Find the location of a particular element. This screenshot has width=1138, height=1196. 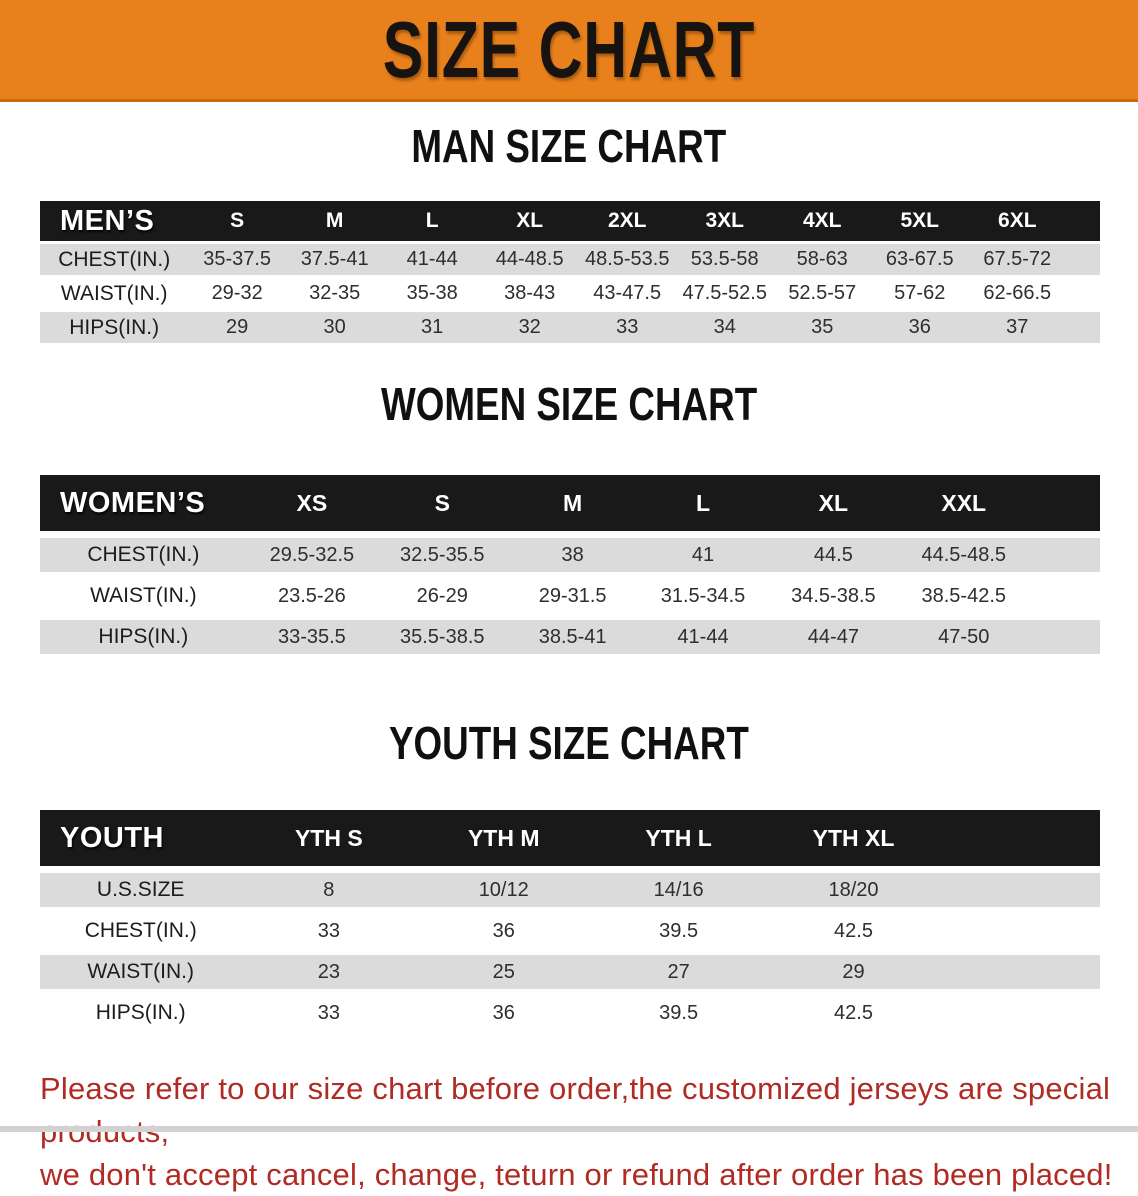

table-cell: 31 is located at coordinates (432, 327).